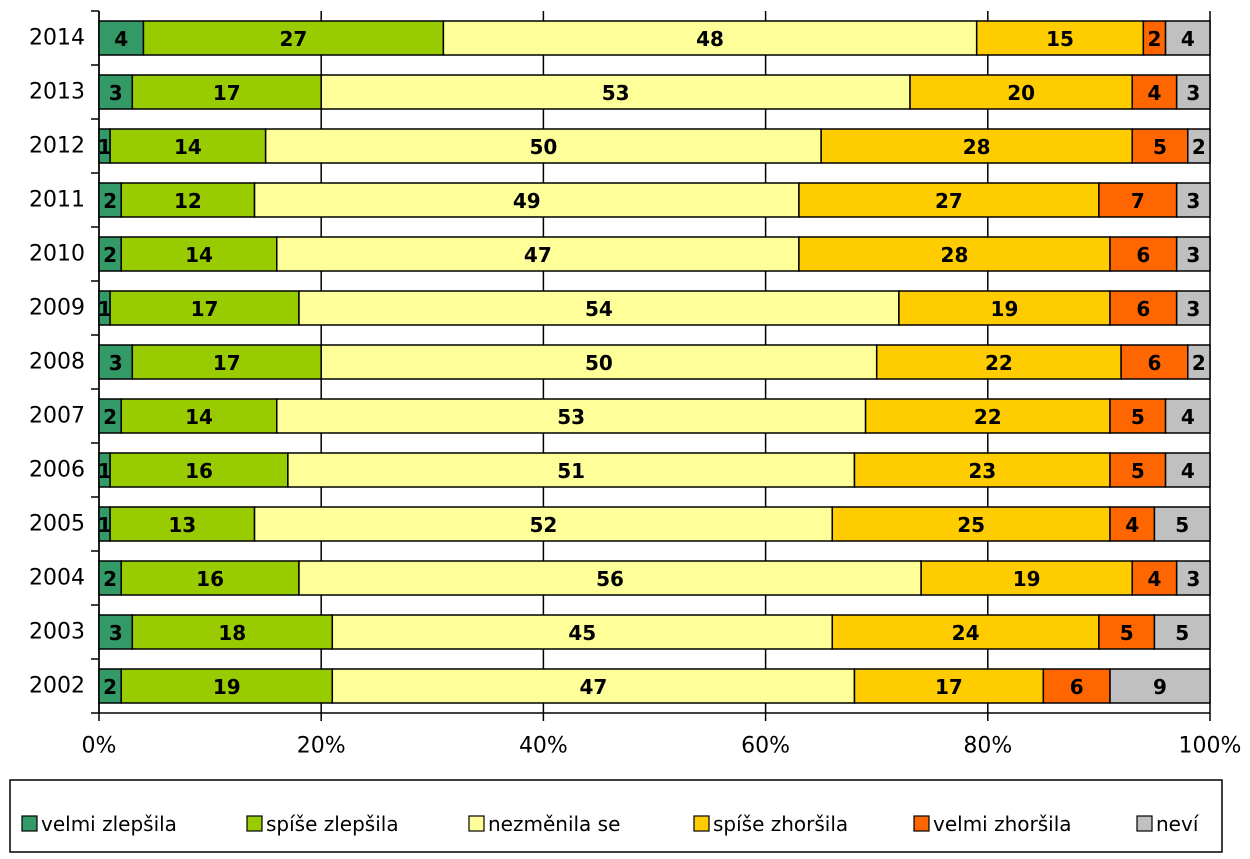  I want to click on y-tick-label: 2002, so click(57, 686).